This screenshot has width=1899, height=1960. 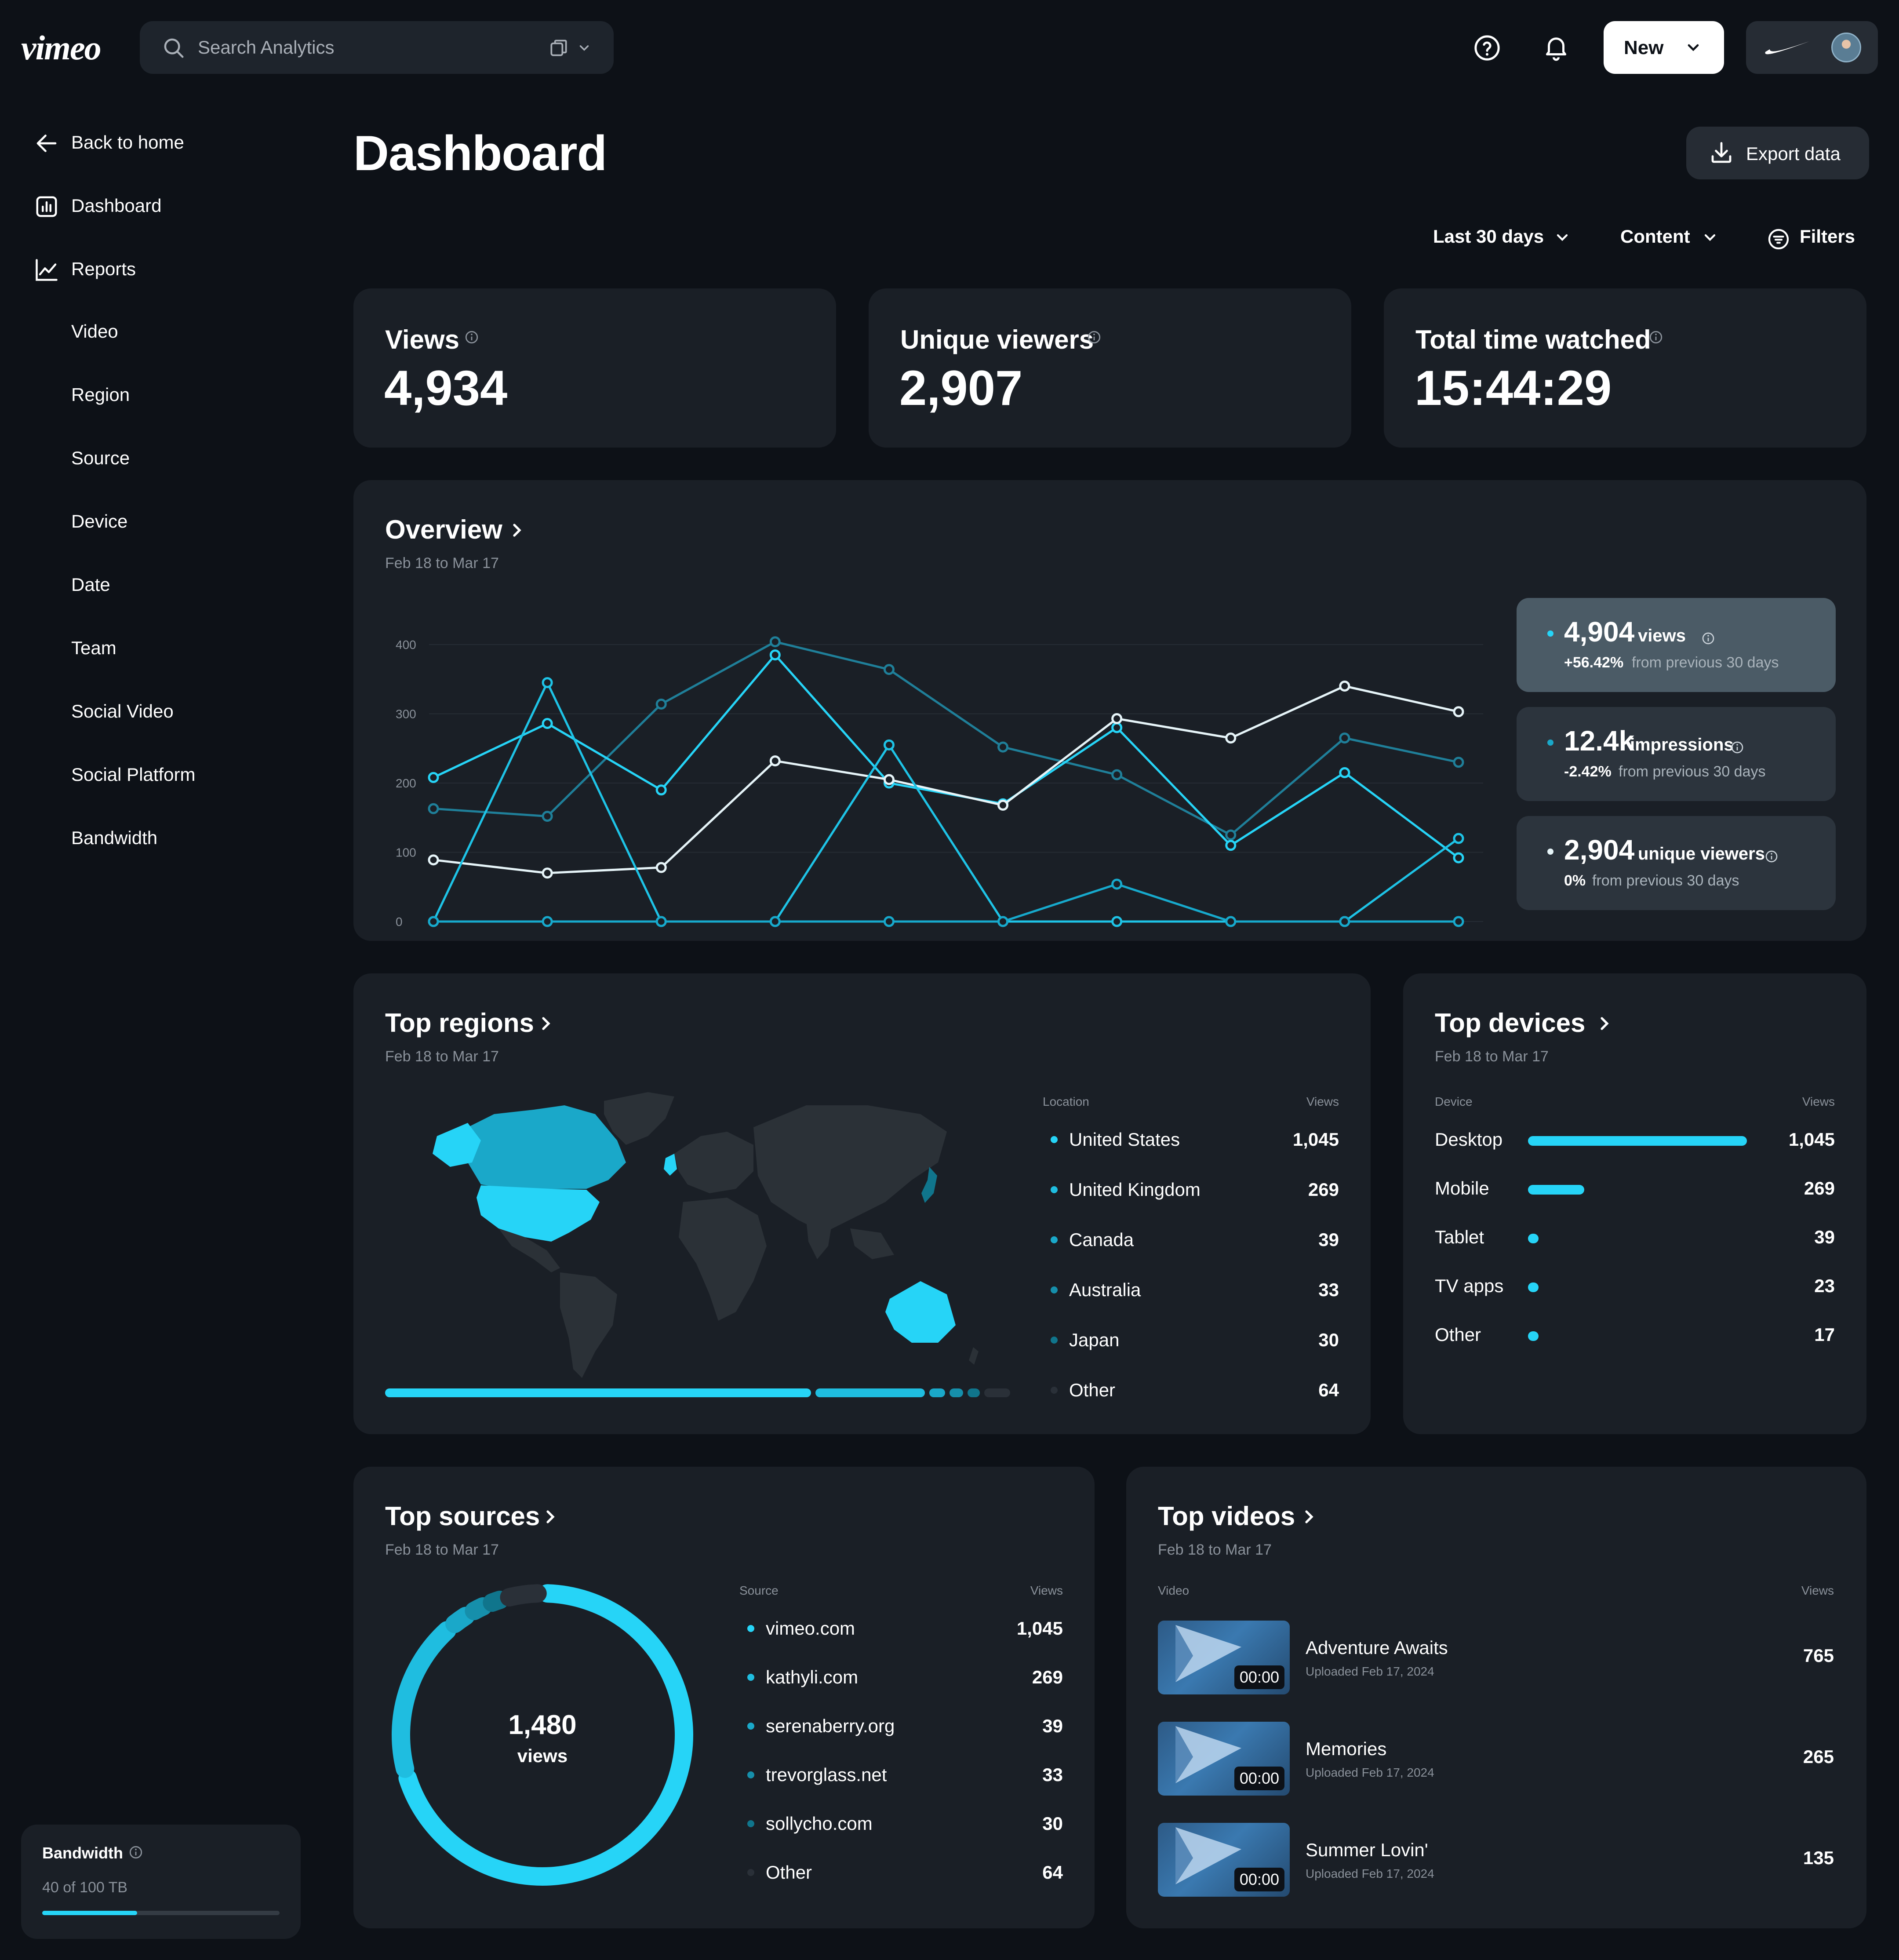 I want to click on region-row: United States 1,045, so click(x=1191, y=1139).